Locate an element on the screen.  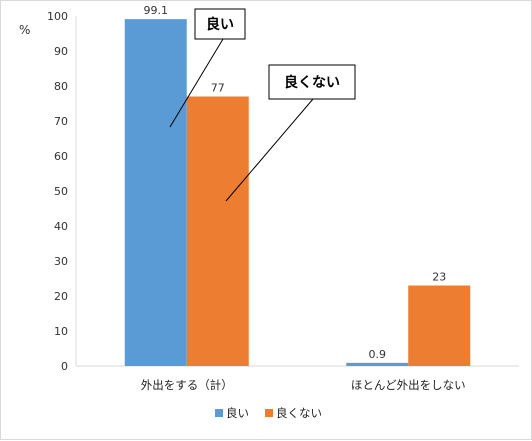
y-axis-ticks: 0 10 20 30 40 50 60 70 80 90 100 is located at coordinates (57, 191).